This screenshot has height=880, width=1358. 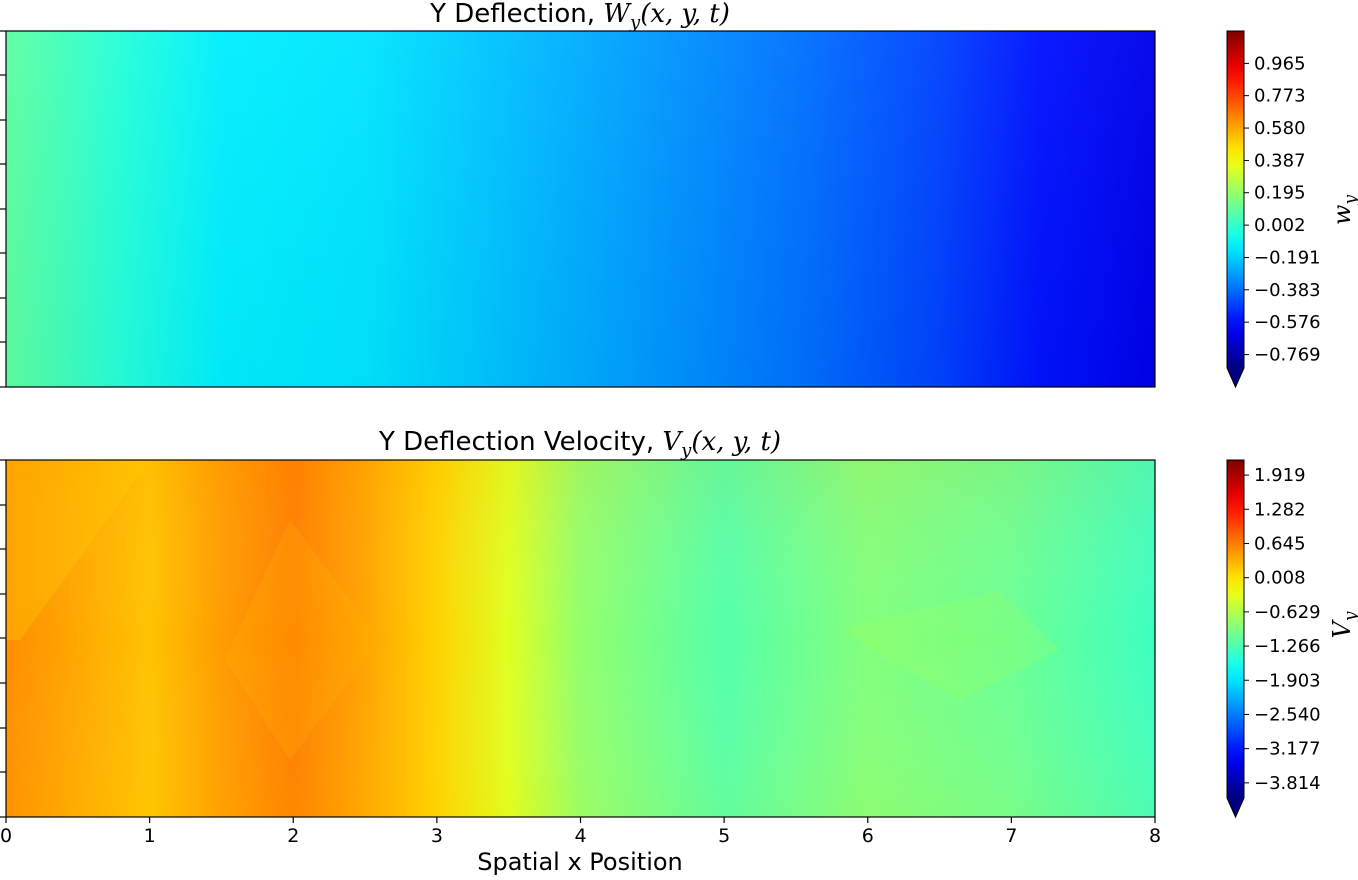 I want to click on deflection-title: Y Deflection, Wy(x, y, t), so click(x=579, y=16).